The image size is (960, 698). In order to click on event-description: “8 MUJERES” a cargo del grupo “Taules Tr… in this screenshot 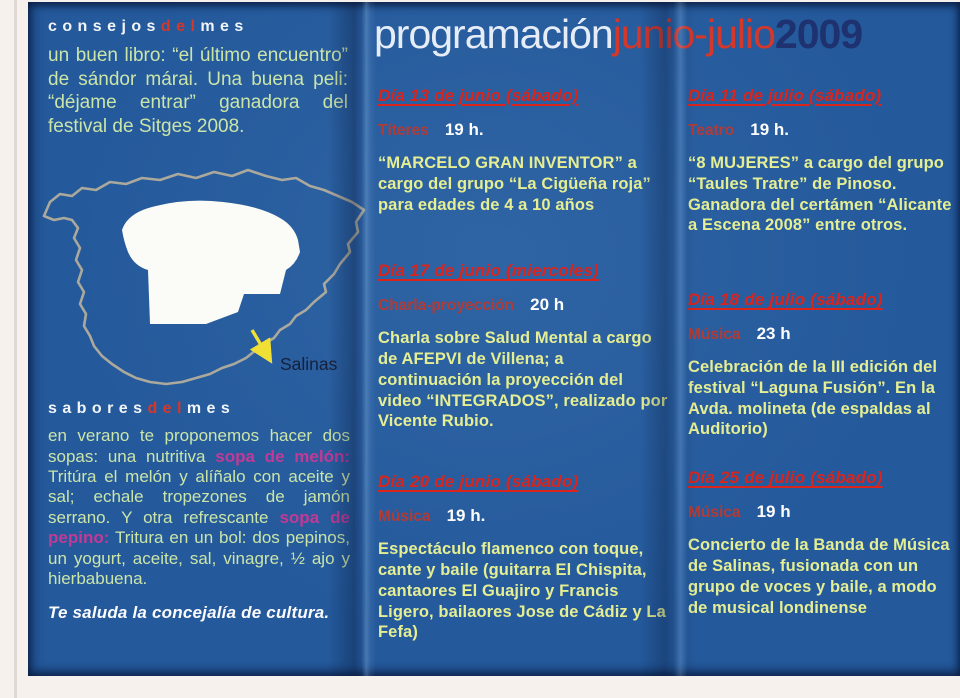, I will do `click(820, 194)`.